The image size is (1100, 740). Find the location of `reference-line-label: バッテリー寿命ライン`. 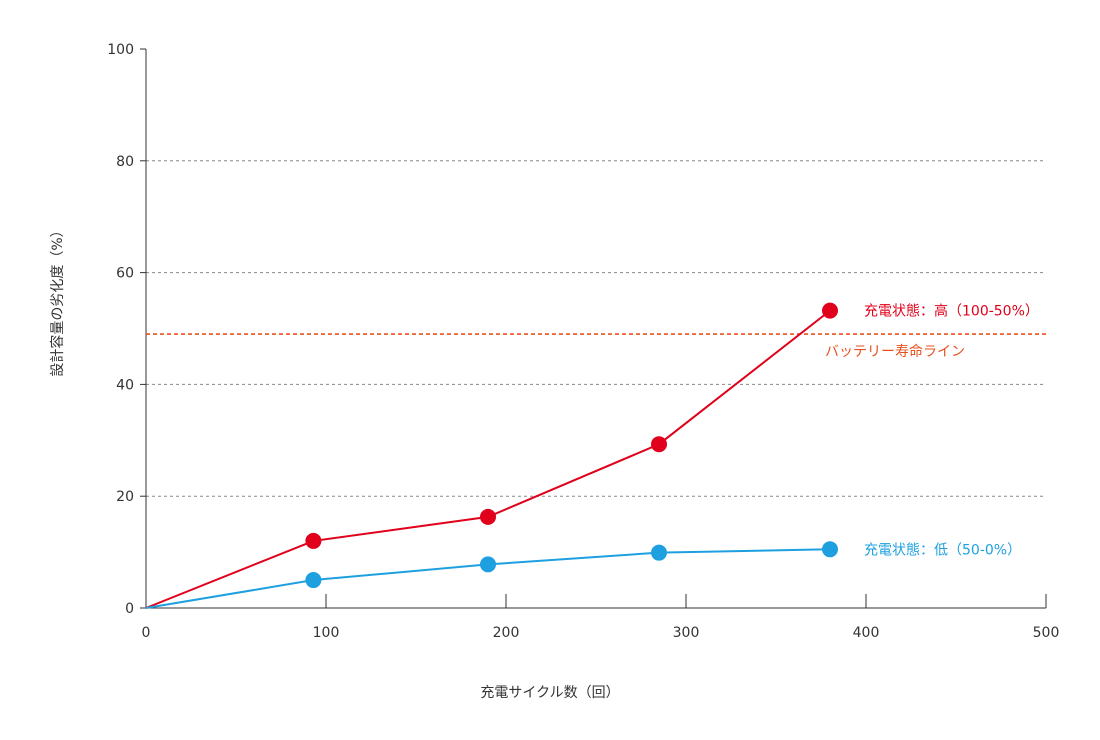

reference-line-label: バッテリー寿命ライン is located at coordinates (895, 351).